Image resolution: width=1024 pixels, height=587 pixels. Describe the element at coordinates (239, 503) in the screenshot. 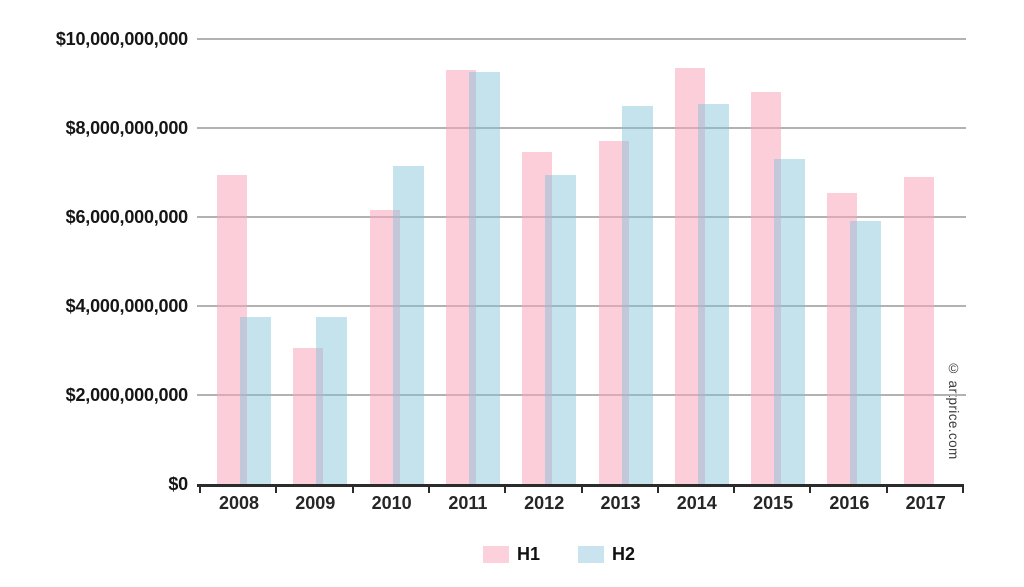

I see `x-axis-label-2008: 2008` at that location.